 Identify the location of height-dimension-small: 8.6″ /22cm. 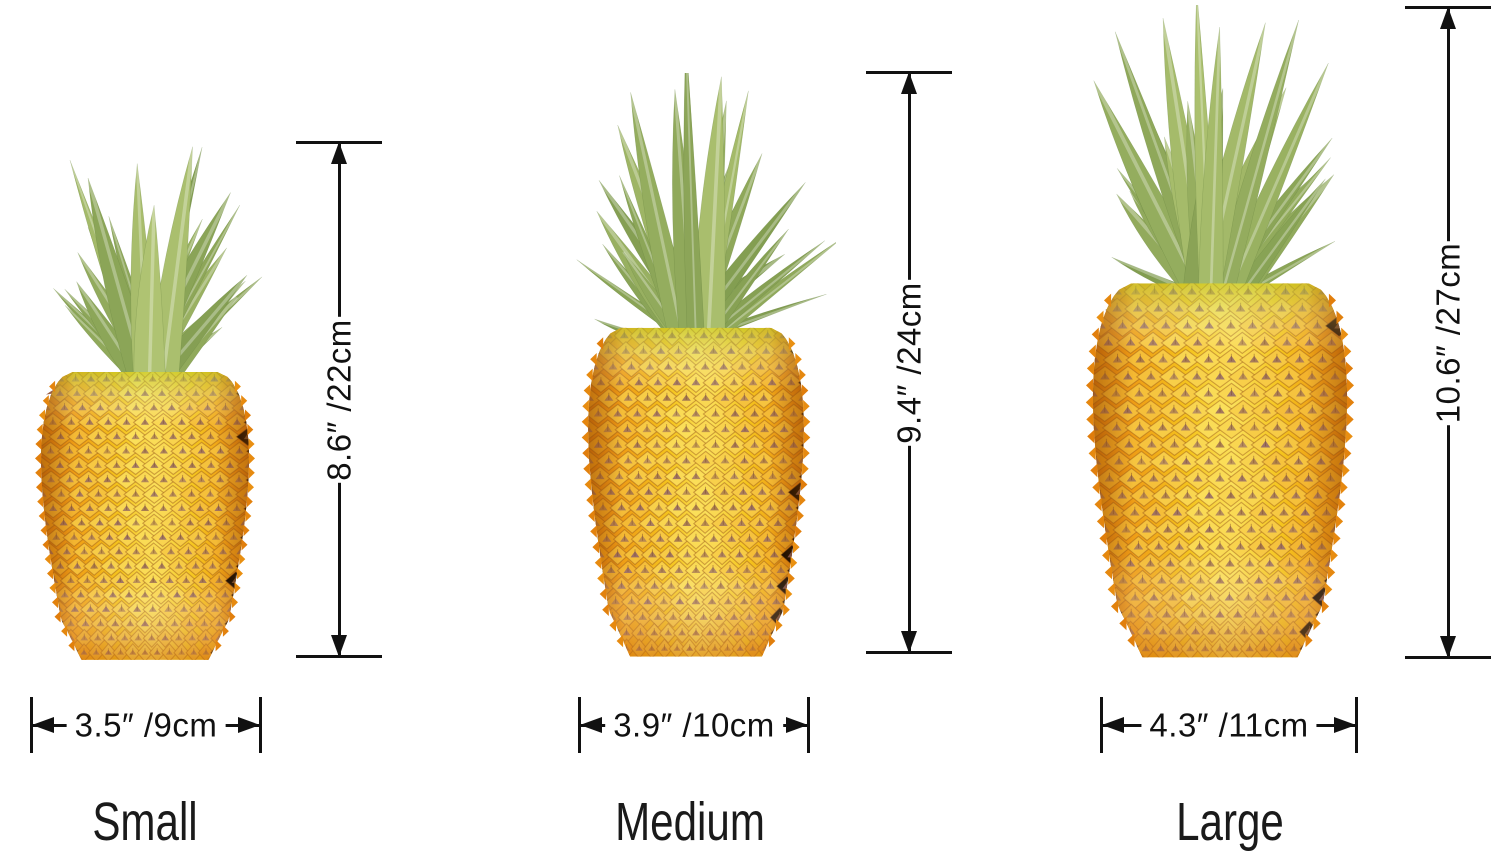
(339, 399).